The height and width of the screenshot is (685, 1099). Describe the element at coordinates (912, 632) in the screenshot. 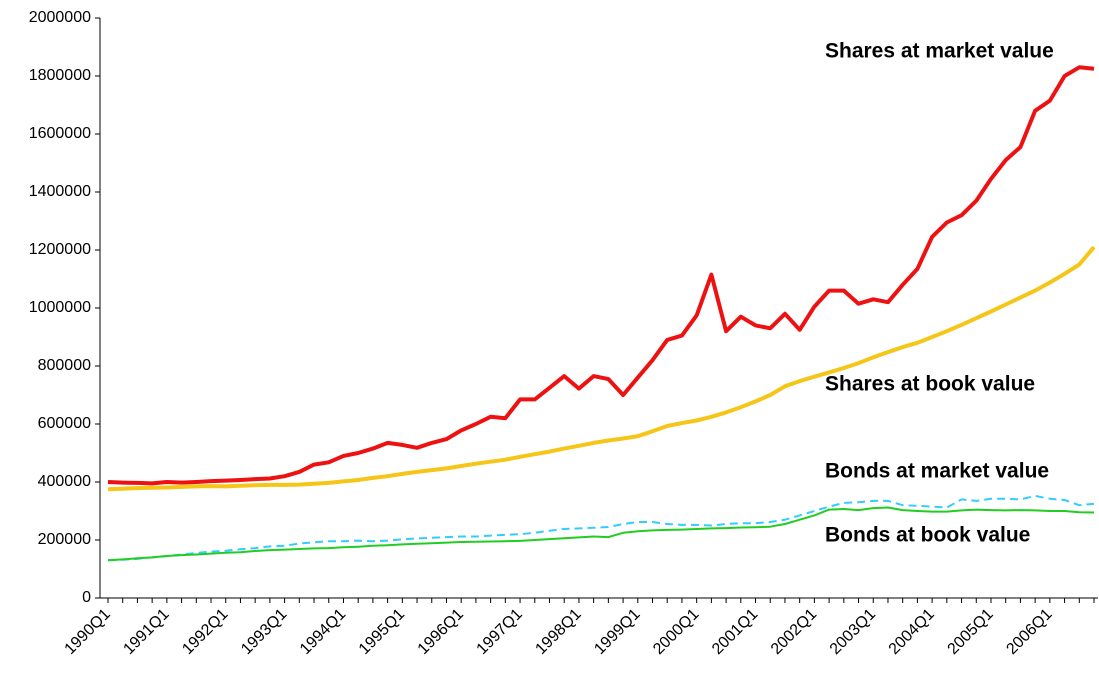

I see `x-tick-label: 2004Q1` at that location.